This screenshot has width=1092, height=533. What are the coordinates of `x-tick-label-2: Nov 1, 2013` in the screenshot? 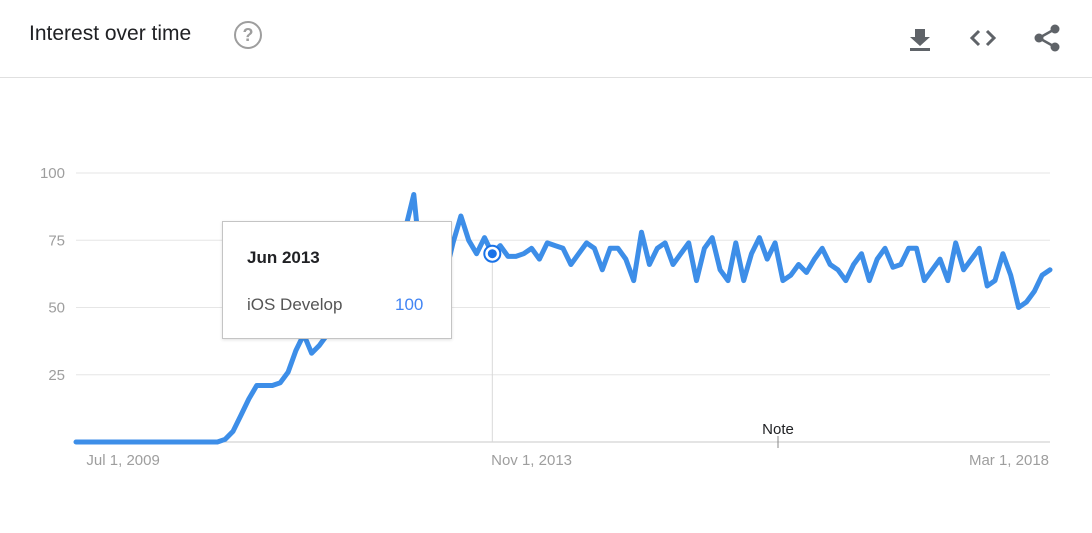 It's located at (531, 460).